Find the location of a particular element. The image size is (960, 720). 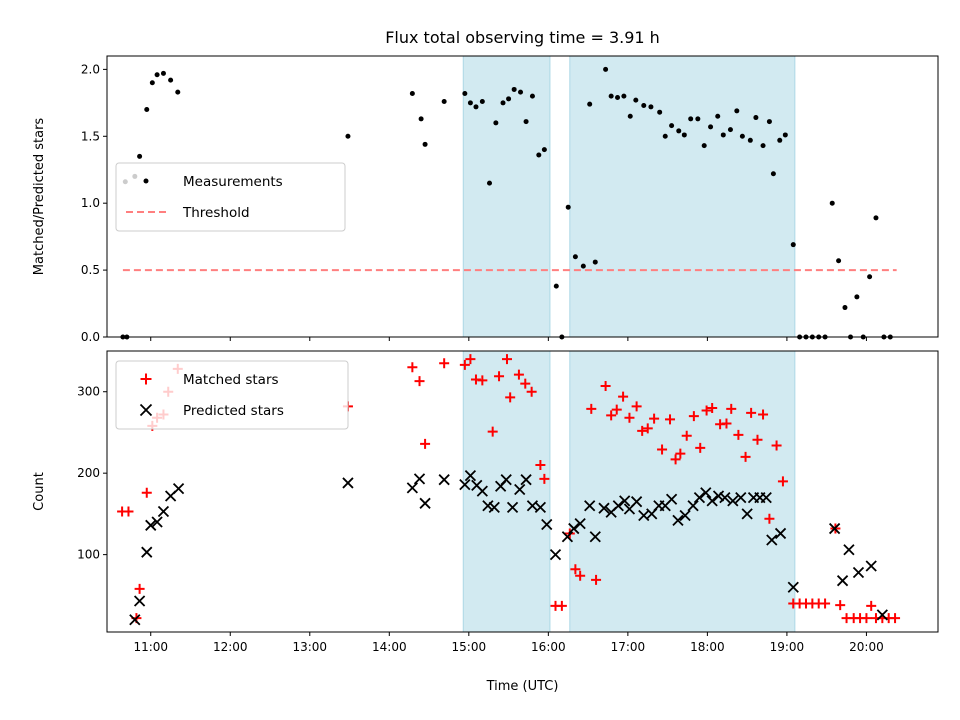

counts-legend-frame is located at coordinates (232, 395).